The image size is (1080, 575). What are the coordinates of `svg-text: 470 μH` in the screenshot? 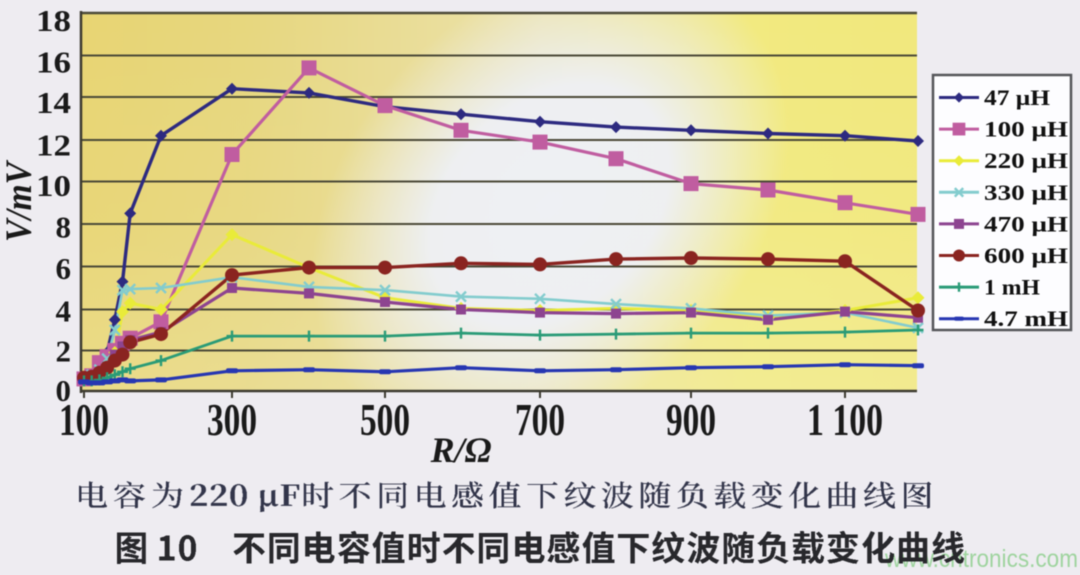 It's located at (1026, 223).